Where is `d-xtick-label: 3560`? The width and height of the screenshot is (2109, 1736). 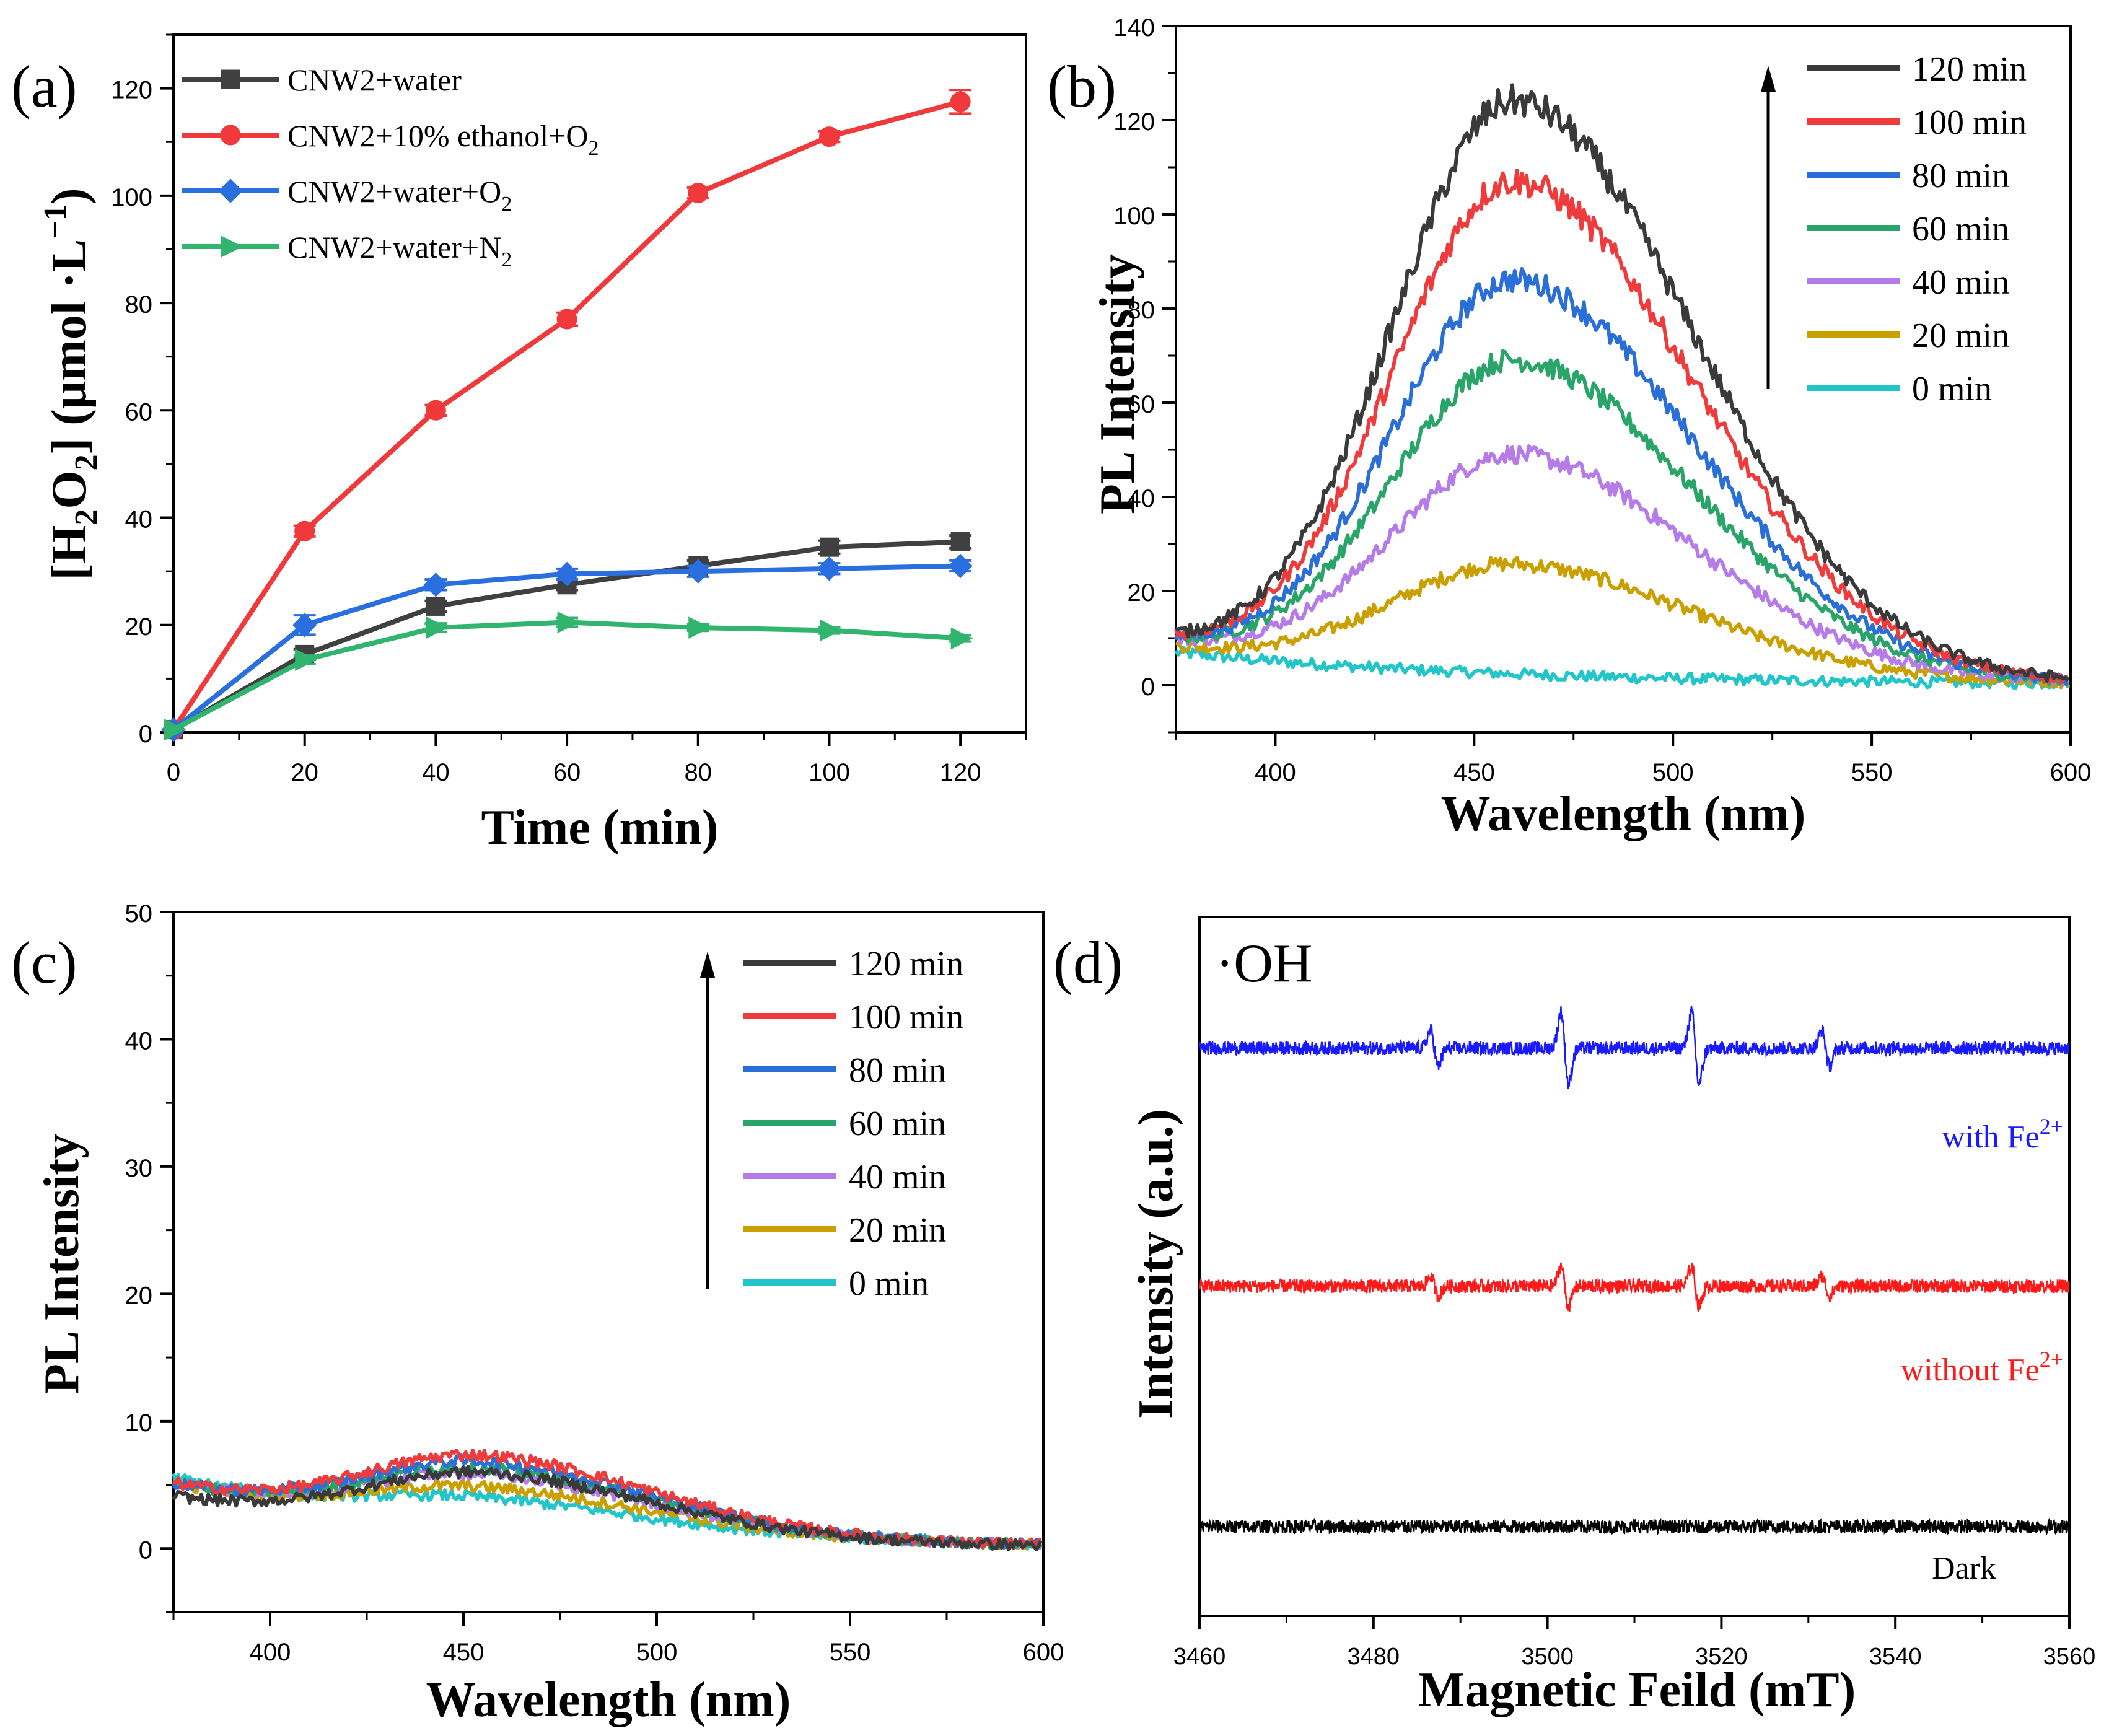
d-xtick-label: 3560 is located at coordinates (2069, 1657).